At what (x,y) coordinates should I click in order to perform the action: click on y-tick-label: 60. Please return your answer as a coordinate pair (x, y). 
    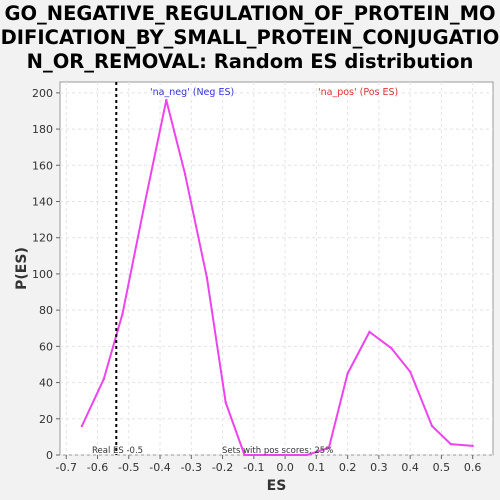
    Looking at the image, I should click on (46, 346).